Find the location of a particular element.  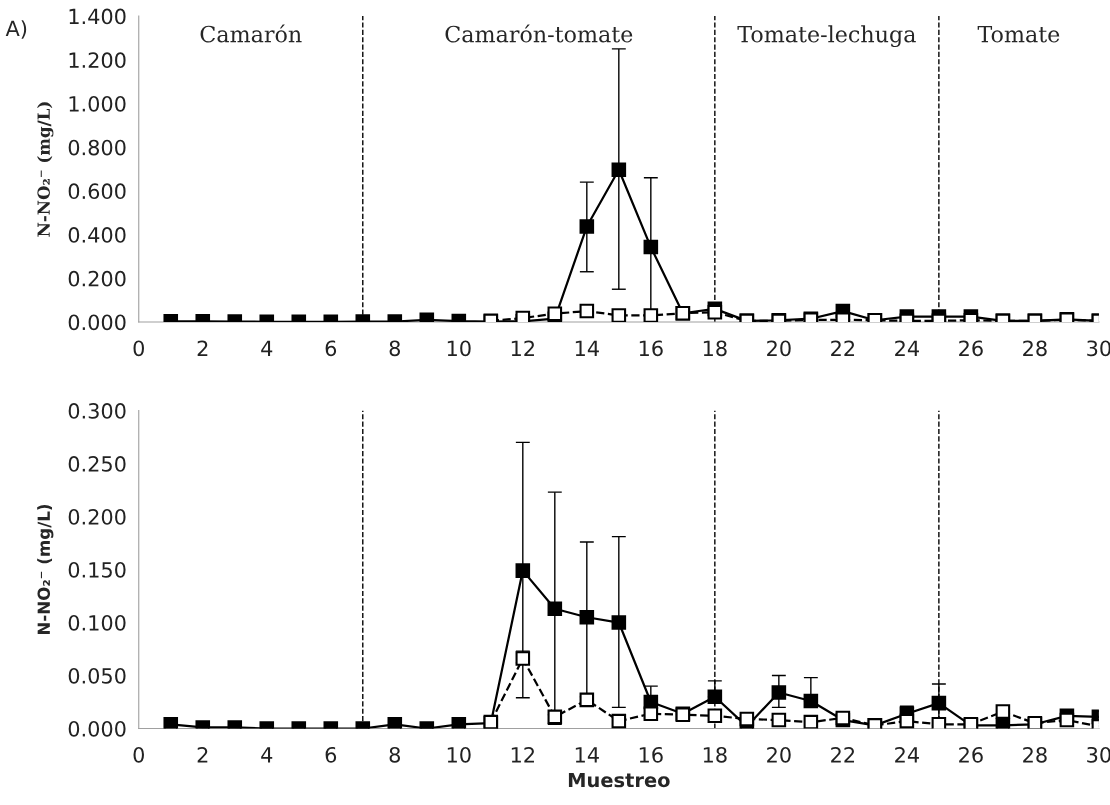

annotation: Tomate-lechuga is located at coordinates (826, 36).